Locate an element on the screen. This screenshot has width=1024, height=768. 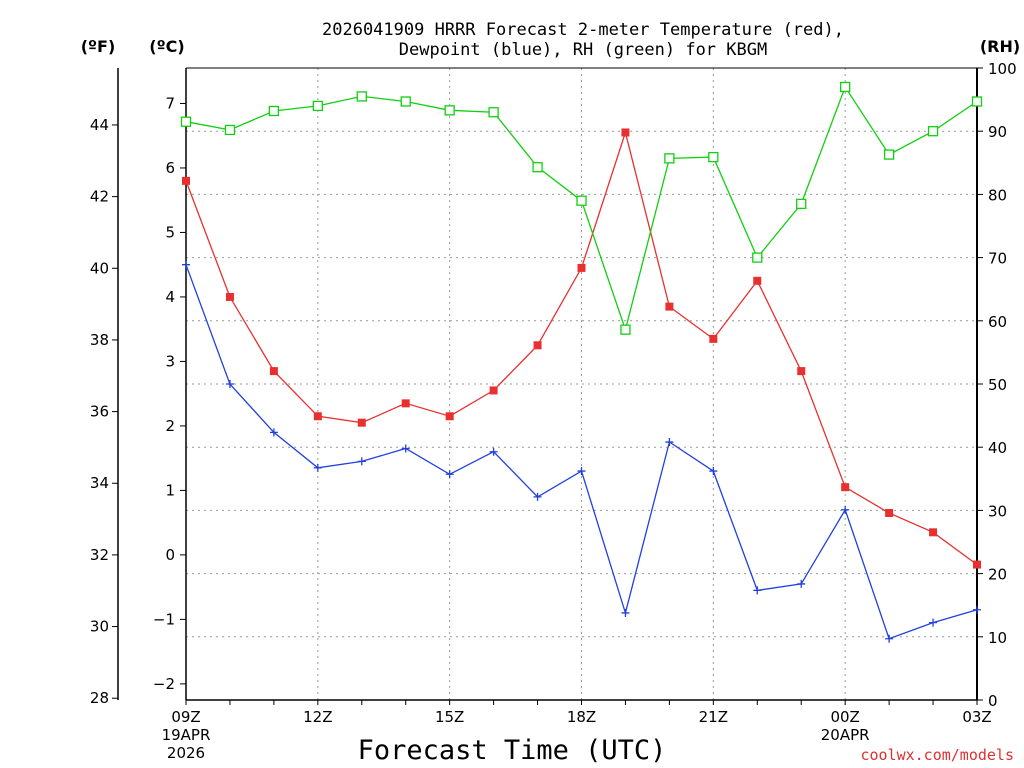
celsius-tick-label: 6 is located at coordinates (170, 168).